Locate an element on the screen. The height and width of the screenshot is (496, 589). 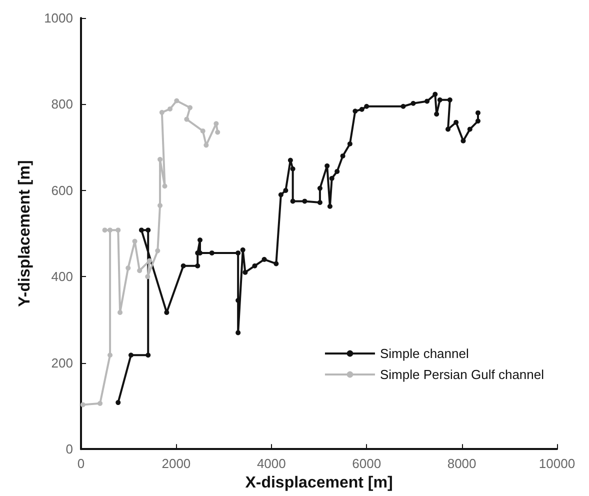
y-tick-label: 0 is located at coordinates (69, 449).